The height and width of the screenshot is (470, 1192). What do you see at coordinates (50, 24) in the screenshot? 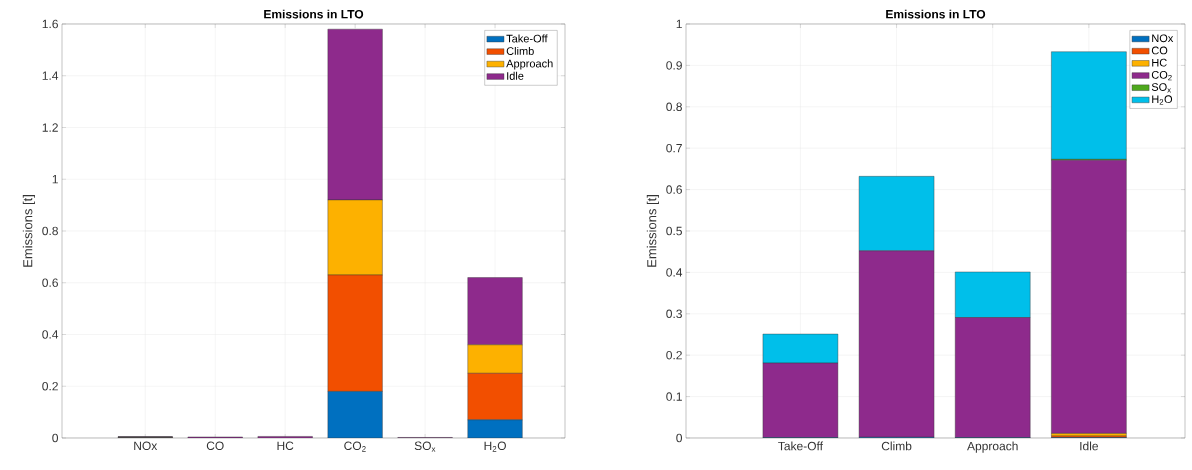
I see `y-tick-label: 1.6` at bounding box center [50, 24].